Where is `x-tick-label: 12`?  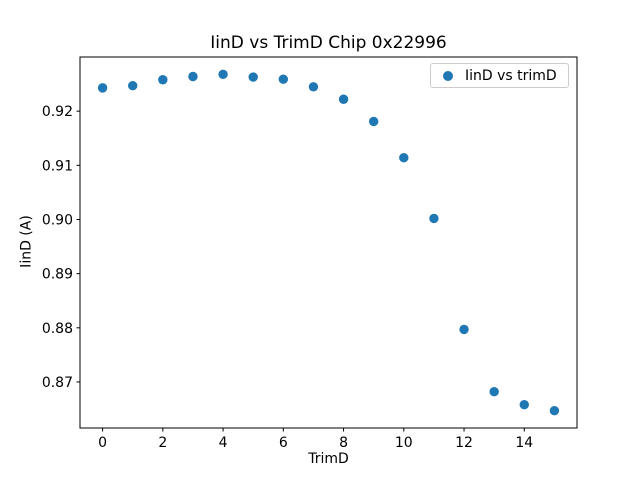
x-tick-label: 12 is located at coordinates (464, 443).